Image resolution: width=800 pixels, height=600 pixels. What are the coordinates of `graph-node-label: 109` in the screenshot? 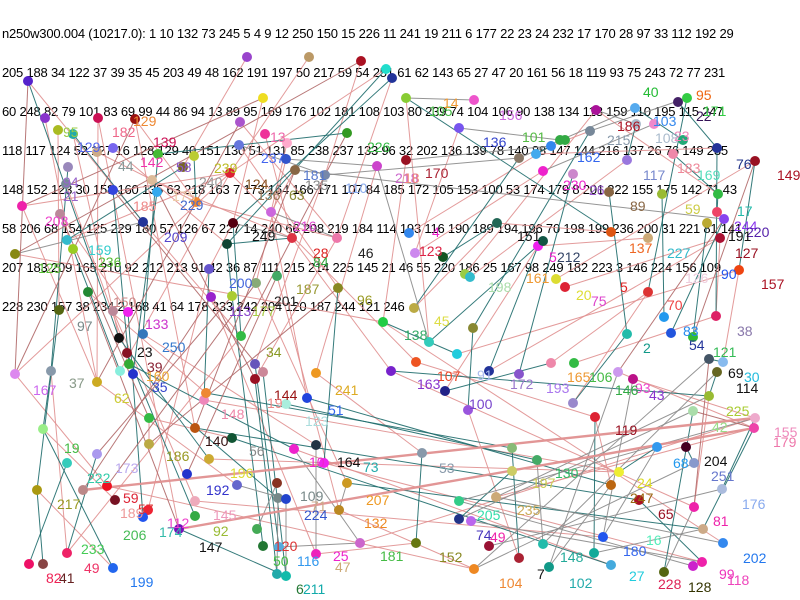 It's located at (312, 496).